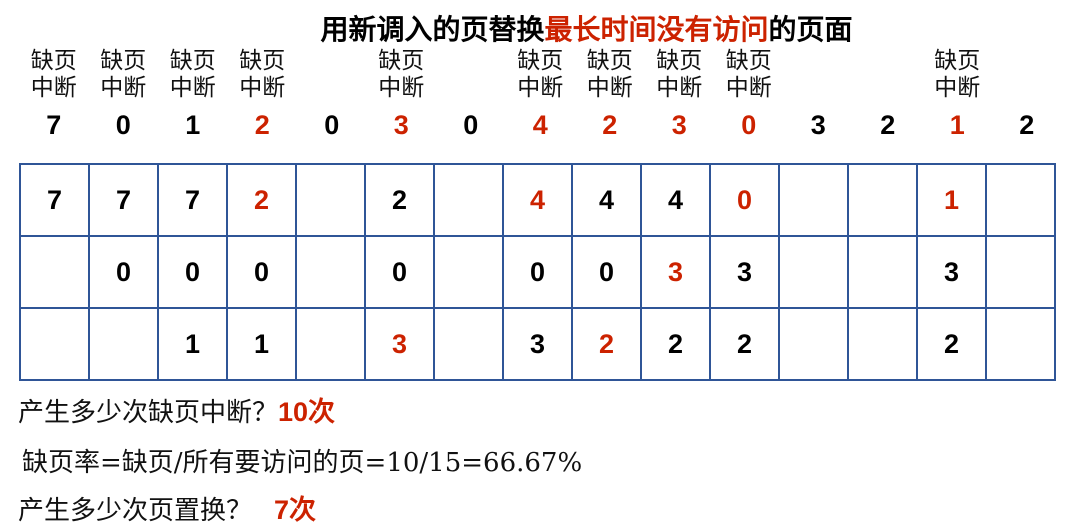 The width and height of the screenshot is (1078, 527). I want to click on question-2-text: 缺页率=缺页/所有要访问的页=10/15=66.67%, so click(302, 463).